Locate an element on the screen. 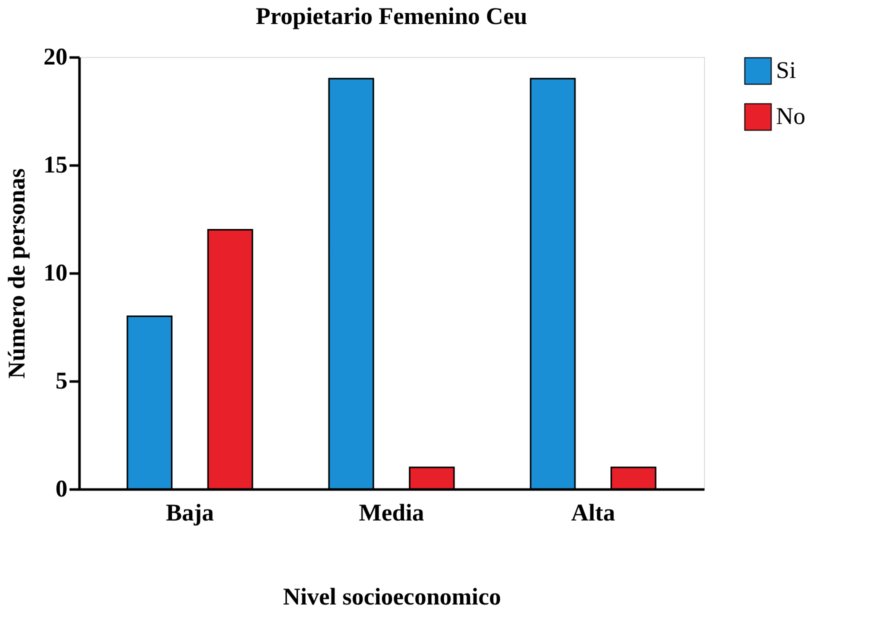 This screenshot has width=881, height=635. y-tick-label: 0 is located at coordinates (62, 489).